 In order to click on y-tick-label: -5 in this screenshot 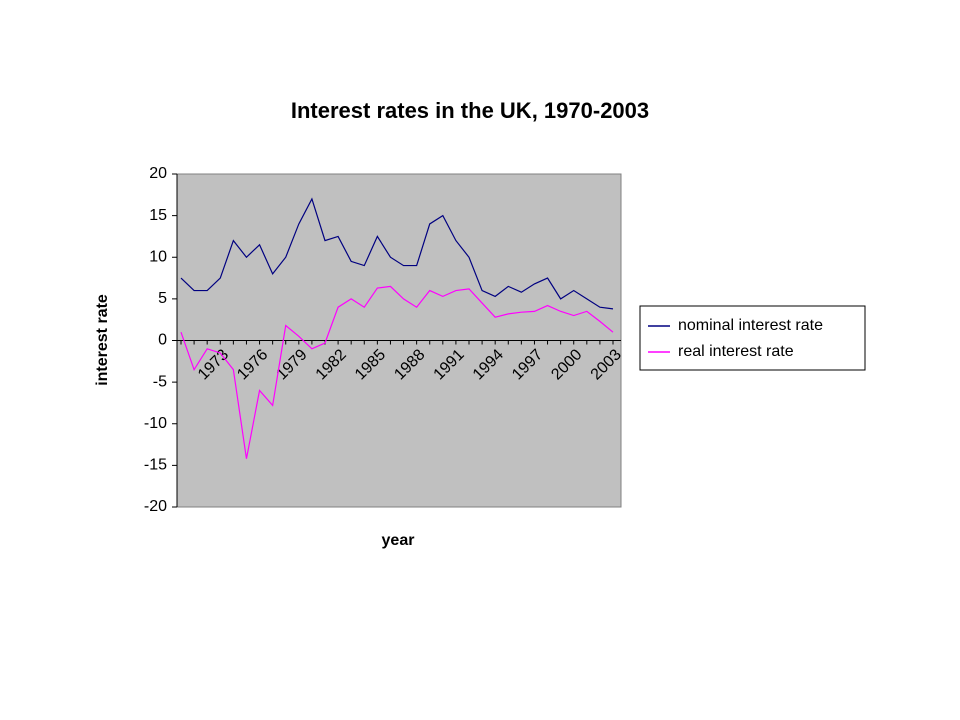, I will do `click(160, 381)`.